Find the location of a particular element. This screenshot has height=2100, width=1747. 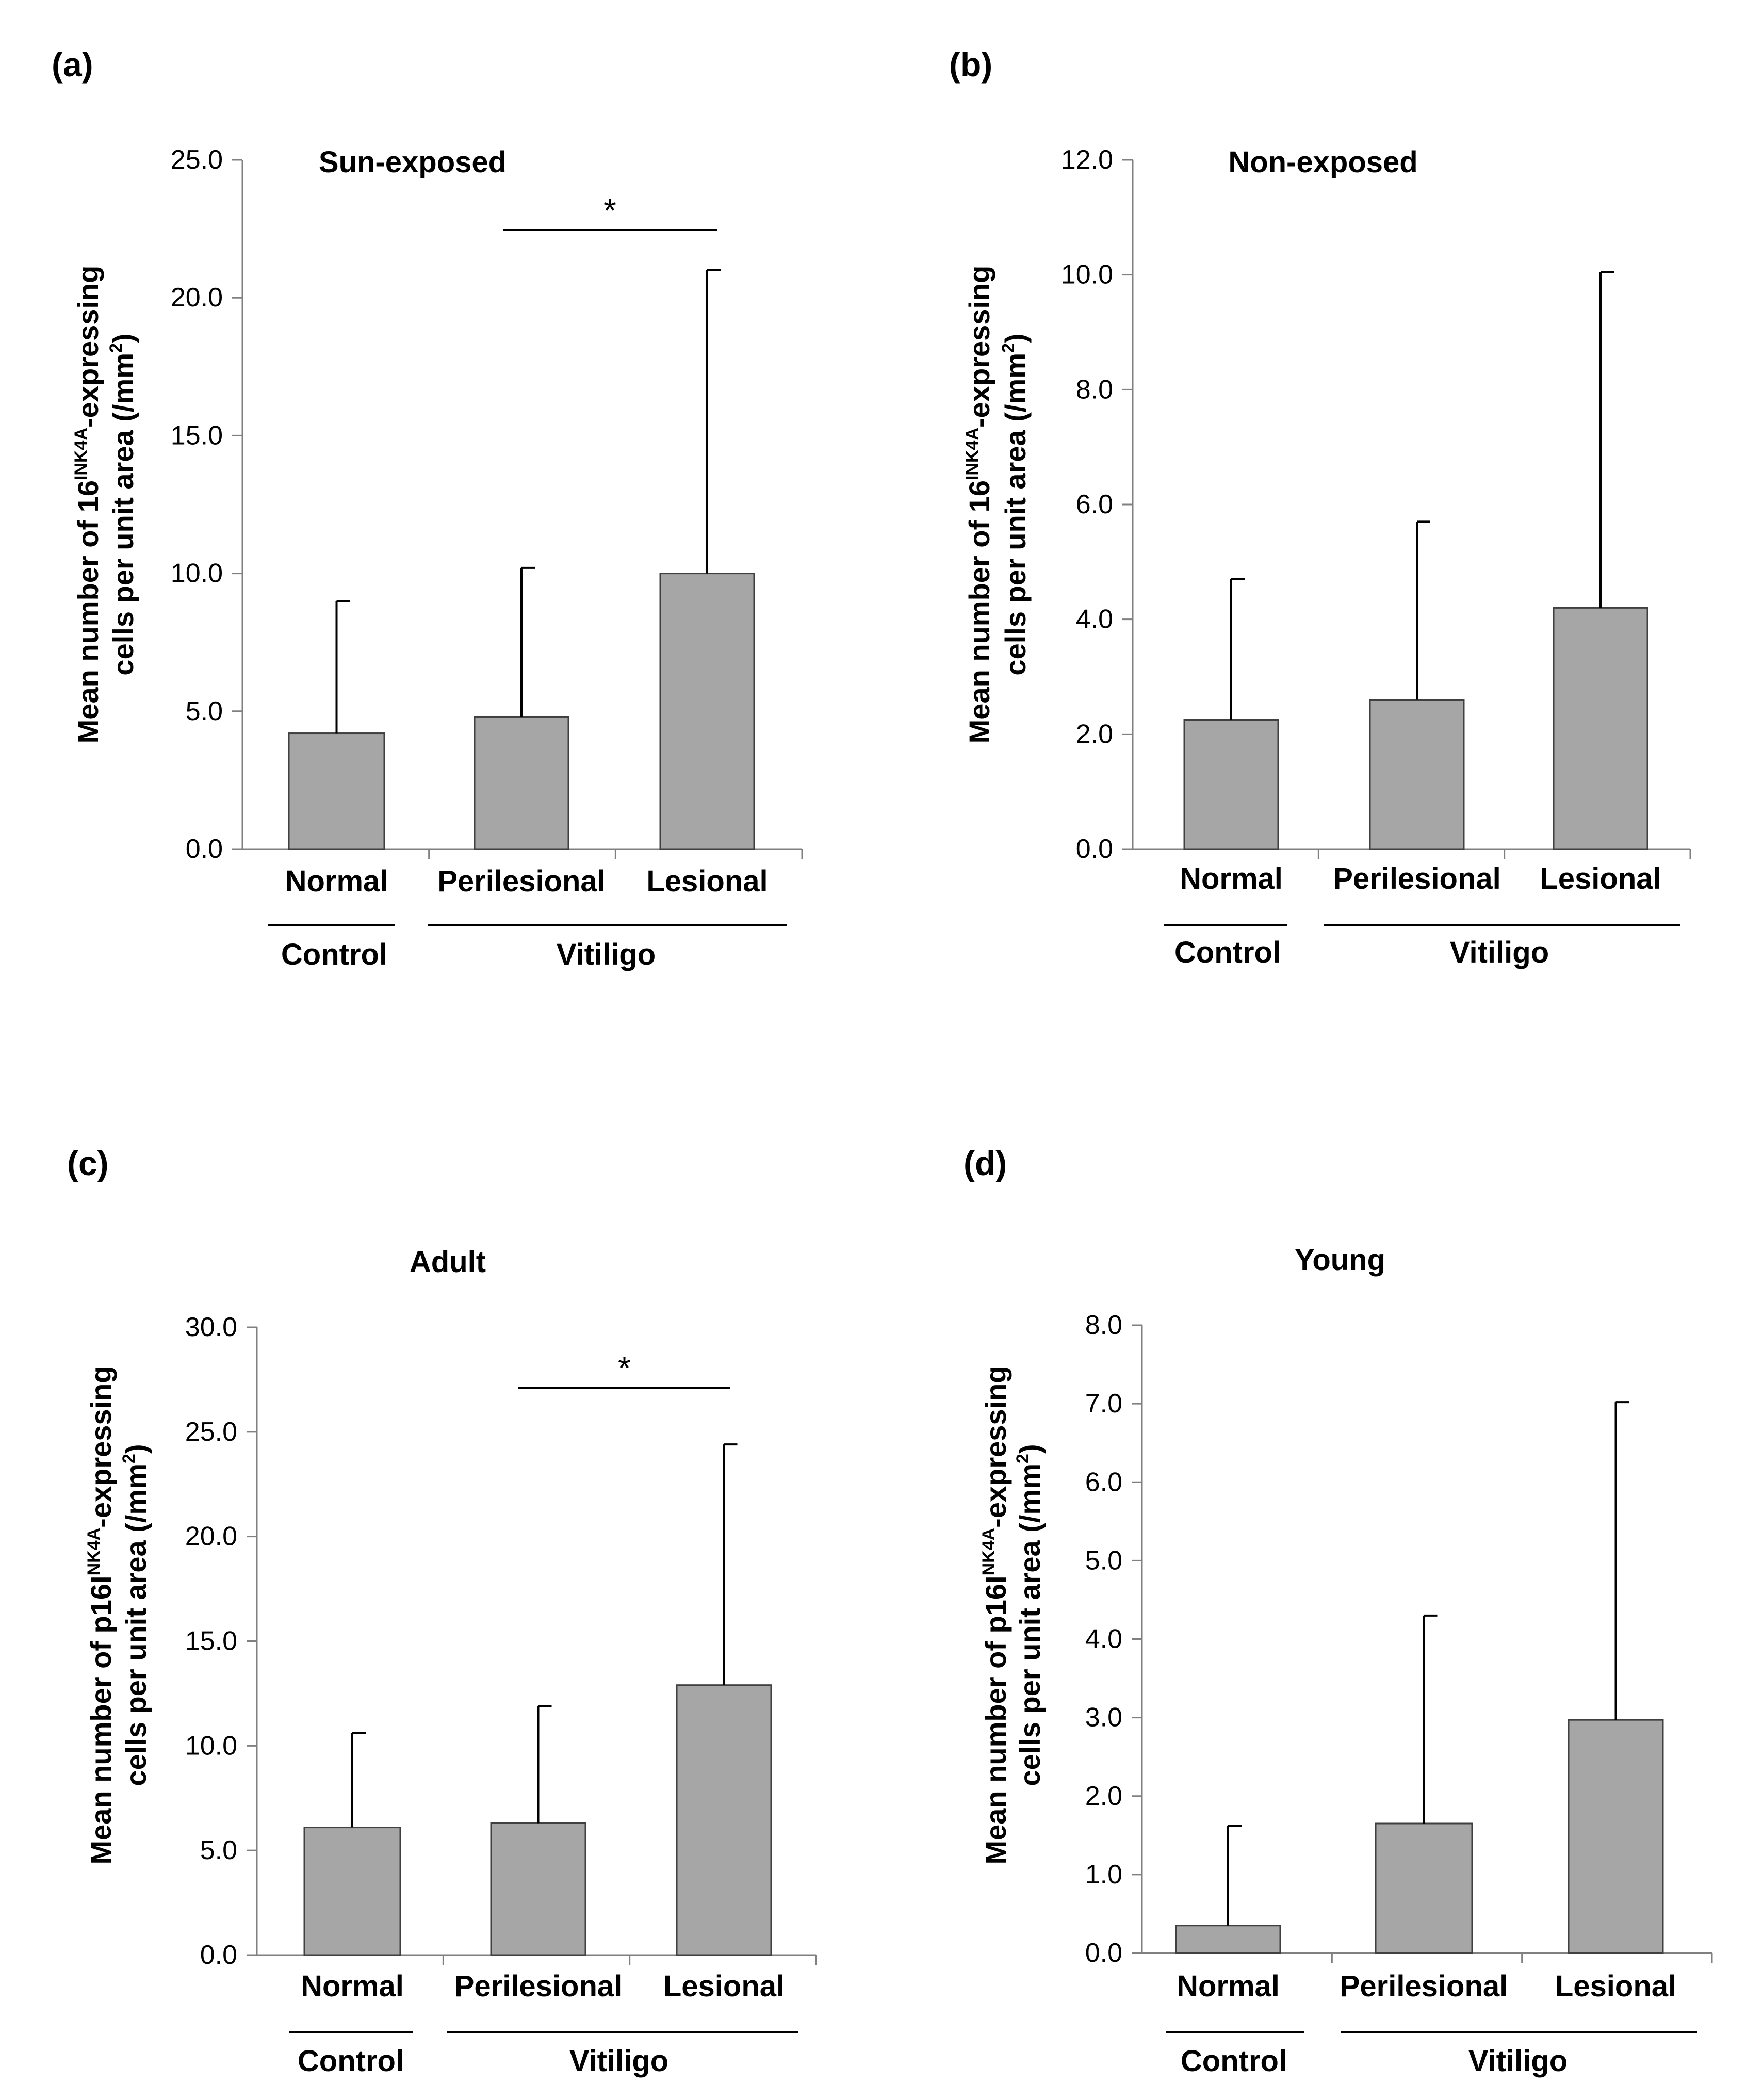

y-axis-label-line1-text: Mean number of p16I is located at coordinates (995, 1719).